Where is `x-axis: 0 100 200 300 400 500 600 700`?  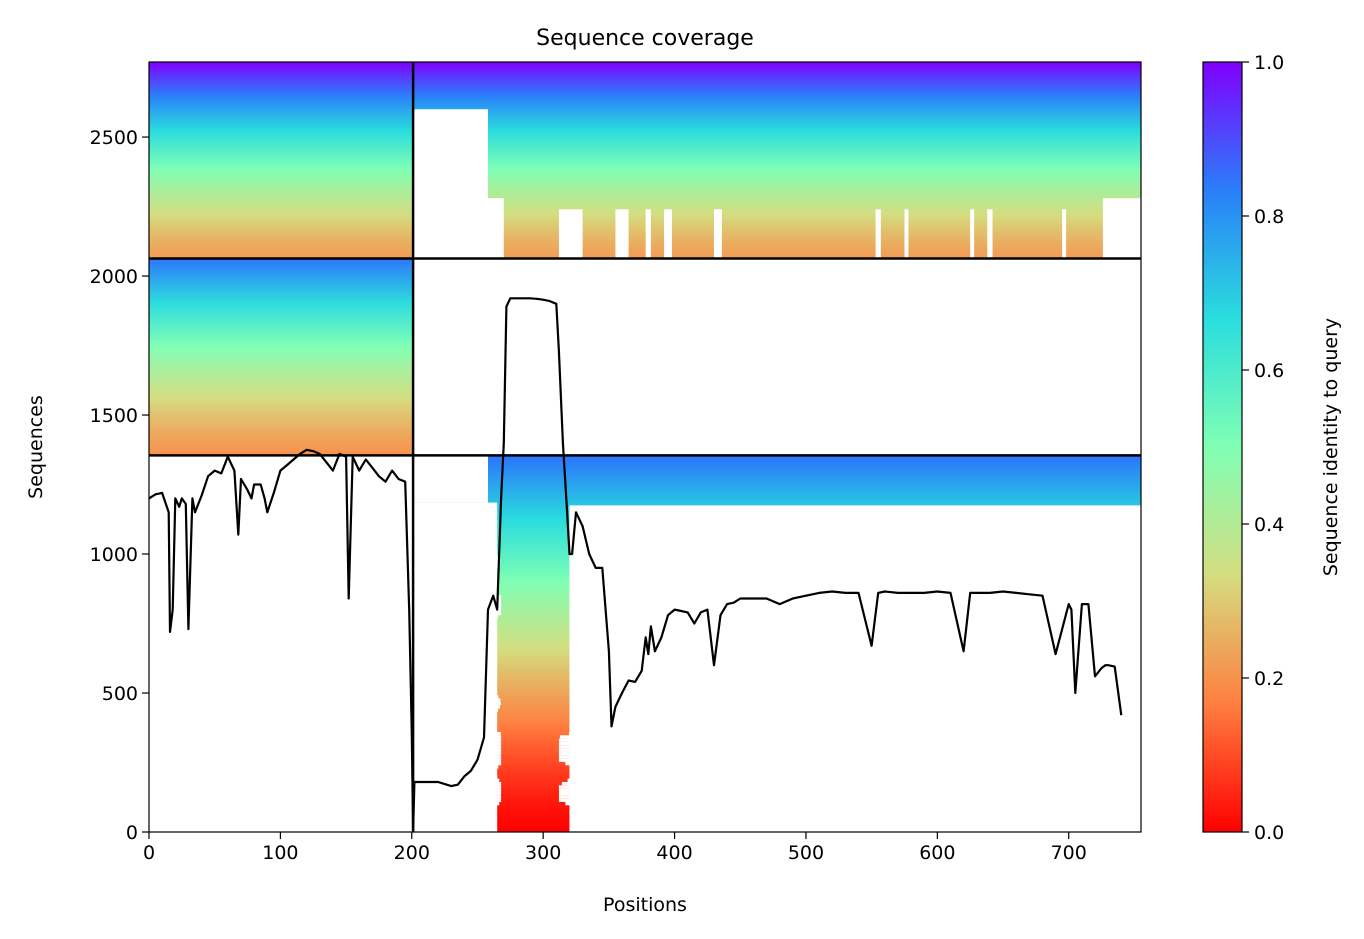
x-axis: 0 100 200 300 400 500 600 700 is located at coordinates (615, 848).